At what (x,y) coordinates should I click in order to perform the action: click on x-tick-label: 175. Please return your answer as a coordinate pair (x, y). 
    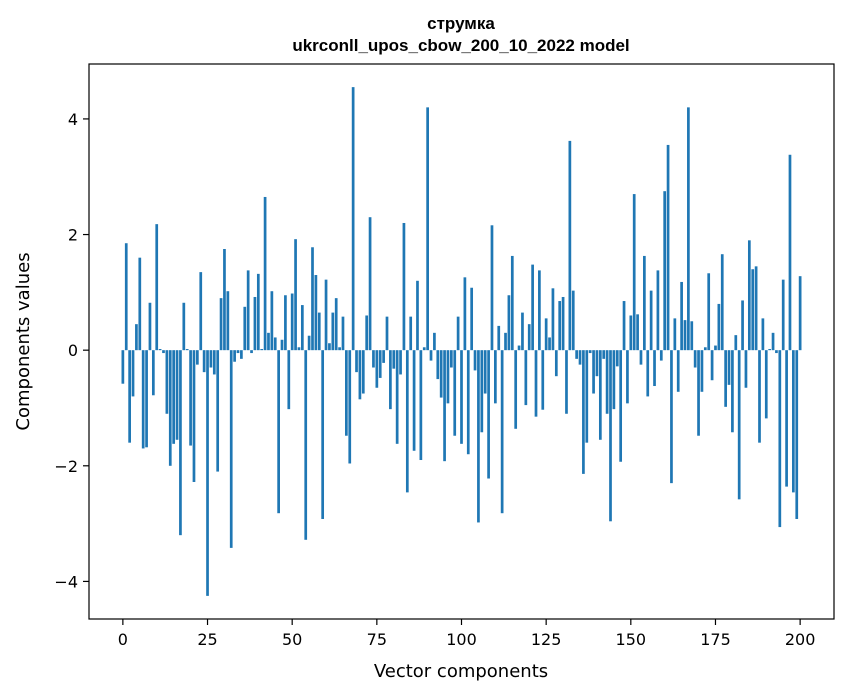
    Looking at the image, I should click on (715, 639).